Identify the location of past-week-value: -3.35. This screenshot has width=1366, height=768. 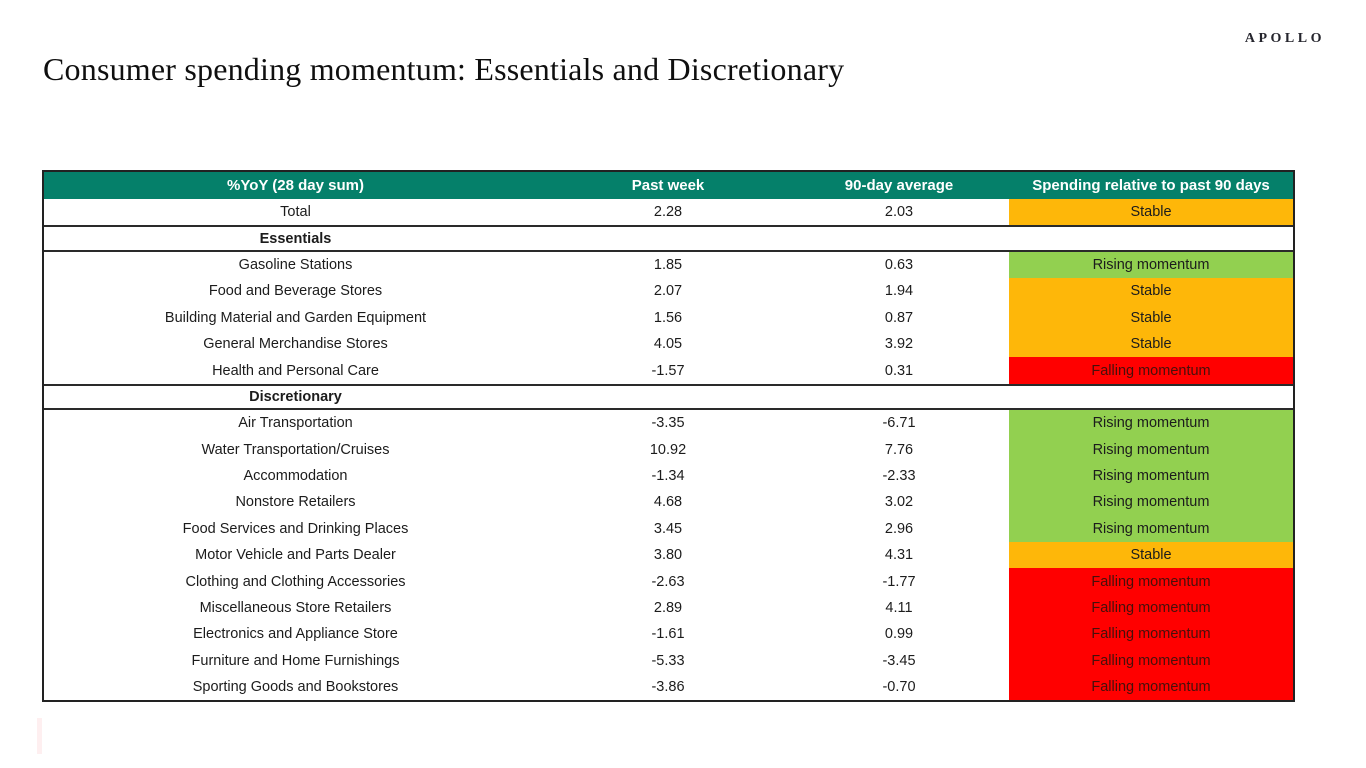
(668, 423).